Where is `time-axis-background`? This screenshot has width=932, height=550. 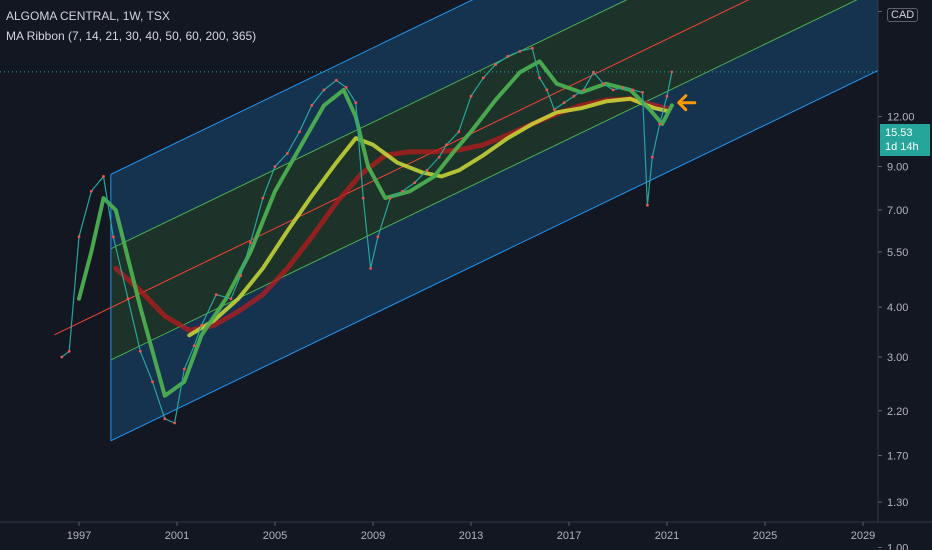 time-axis-background is located at coordinates (466, 536).